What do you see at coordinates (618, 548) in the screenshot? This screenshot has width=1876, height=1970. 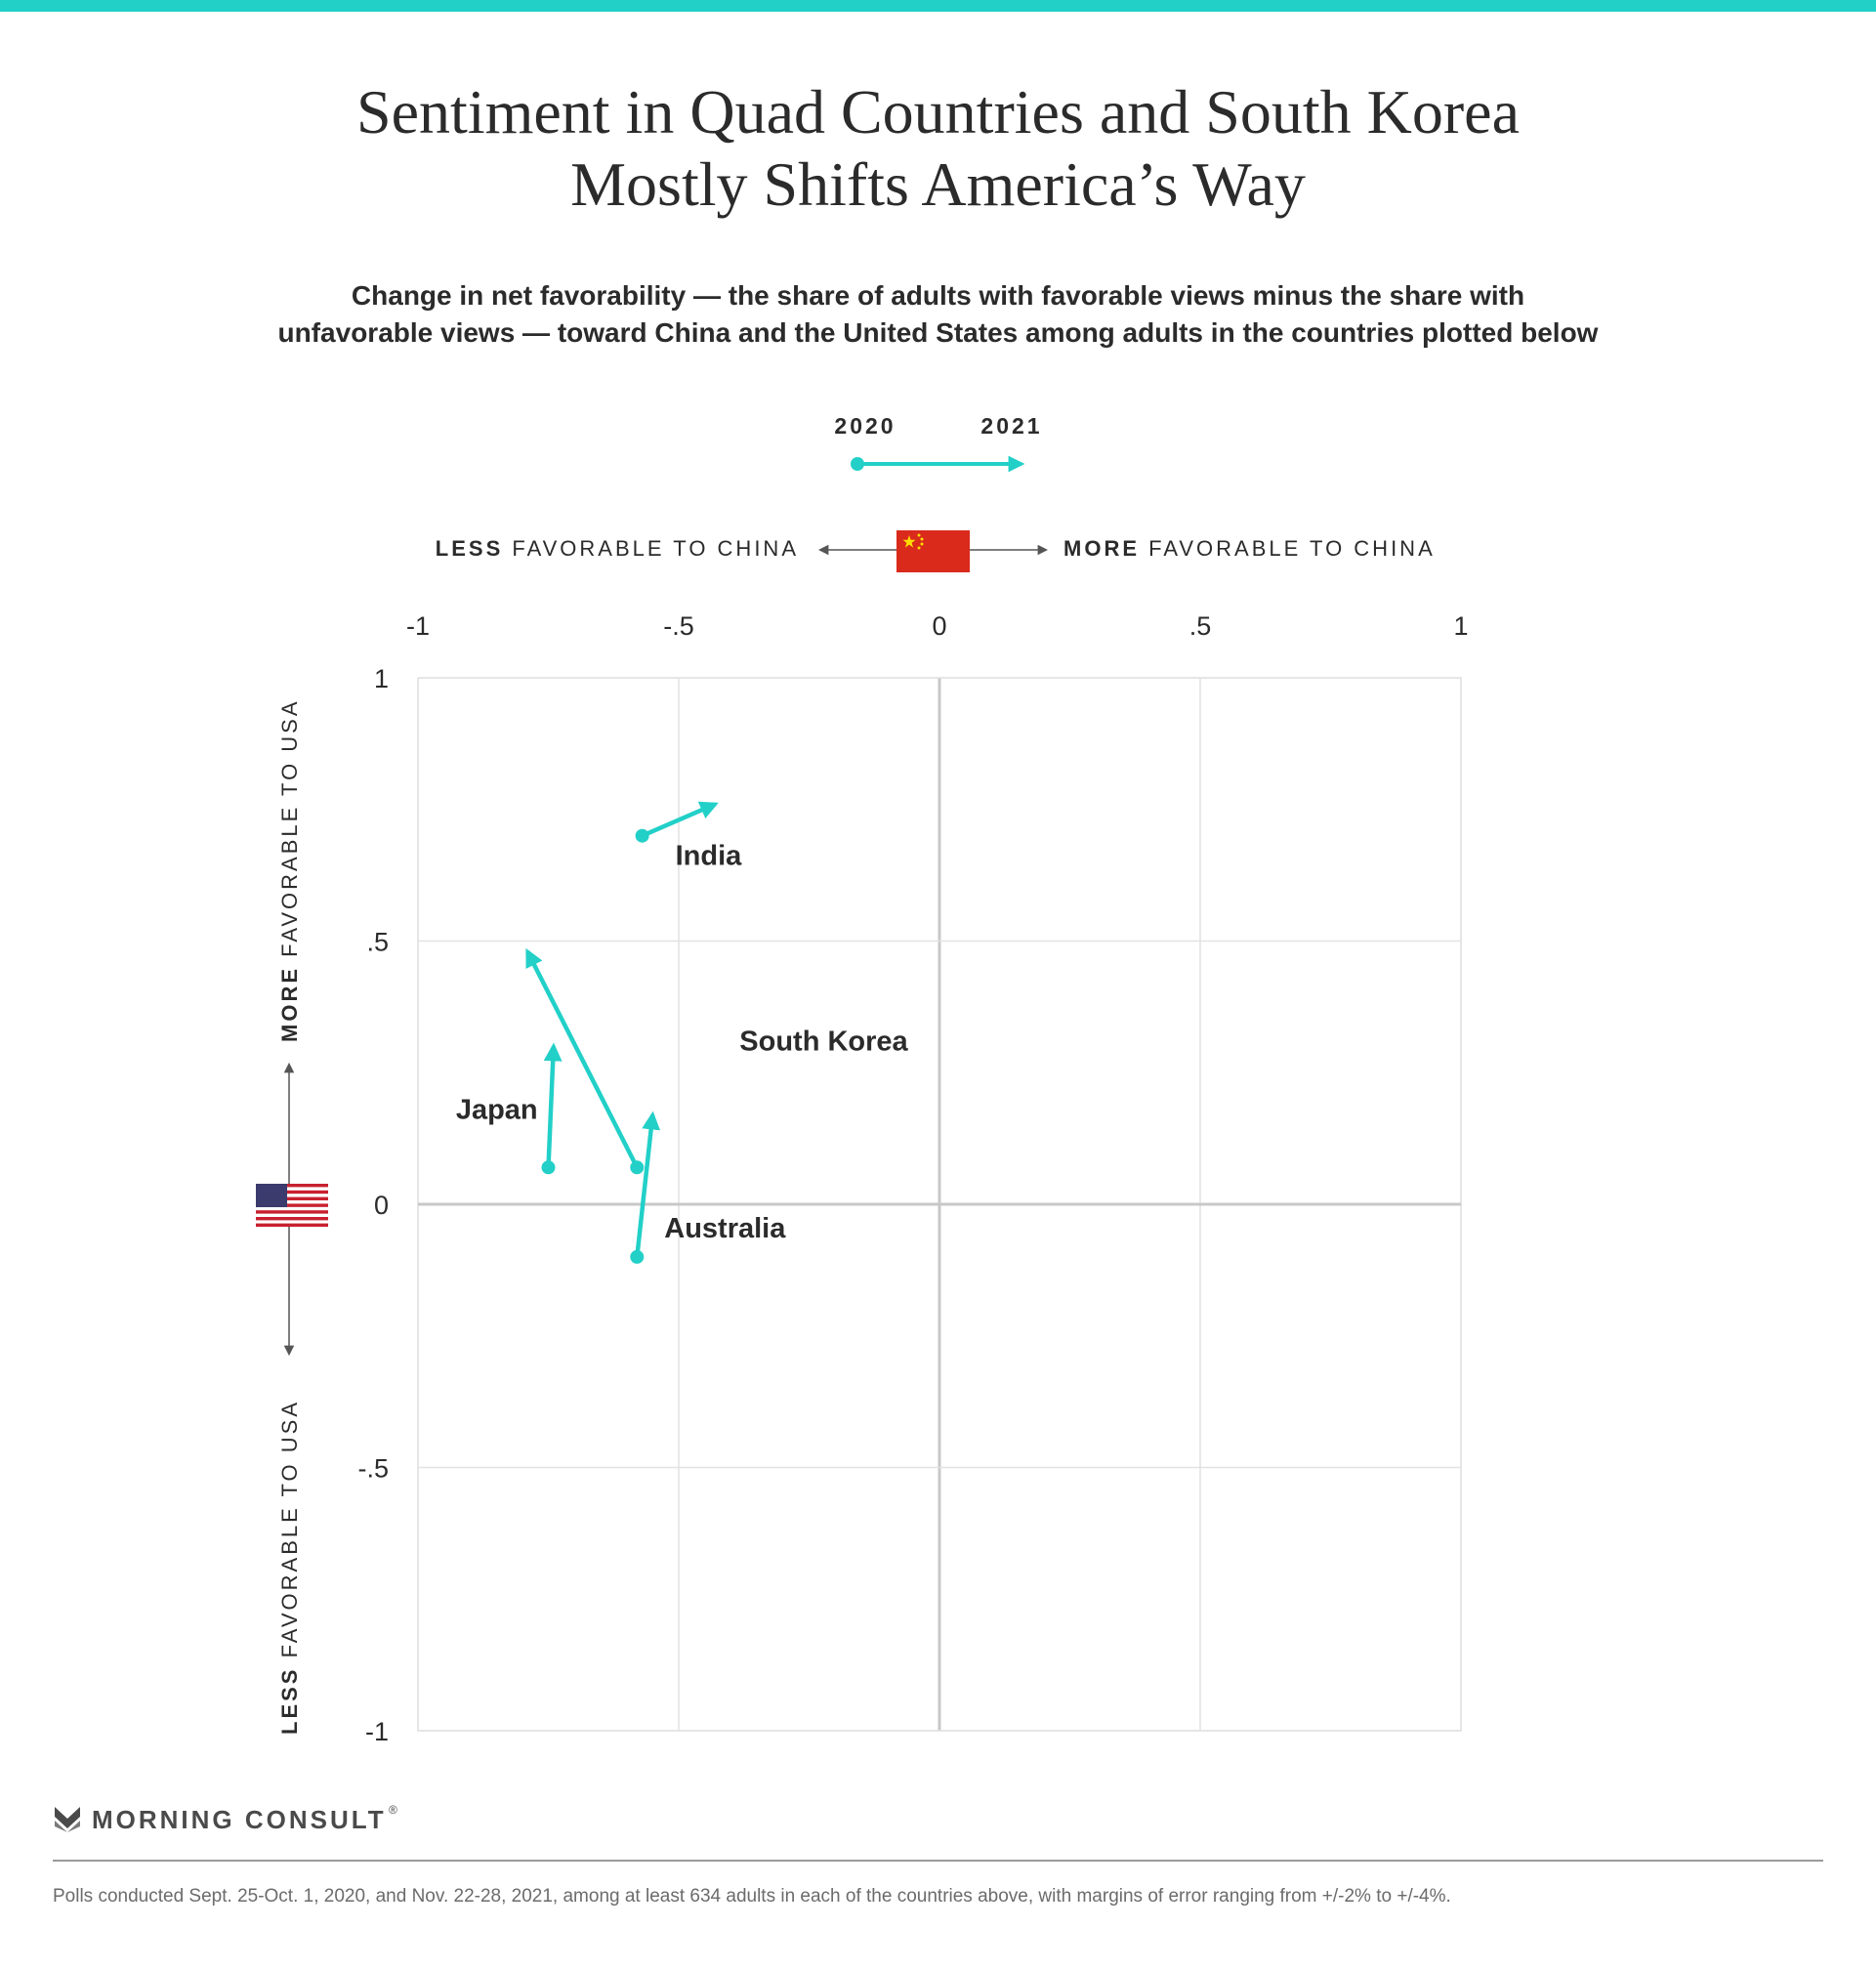 I see `x-axis-less-label: LESS FAVORABLE TO CHINA` at bounding box center [618, 548].